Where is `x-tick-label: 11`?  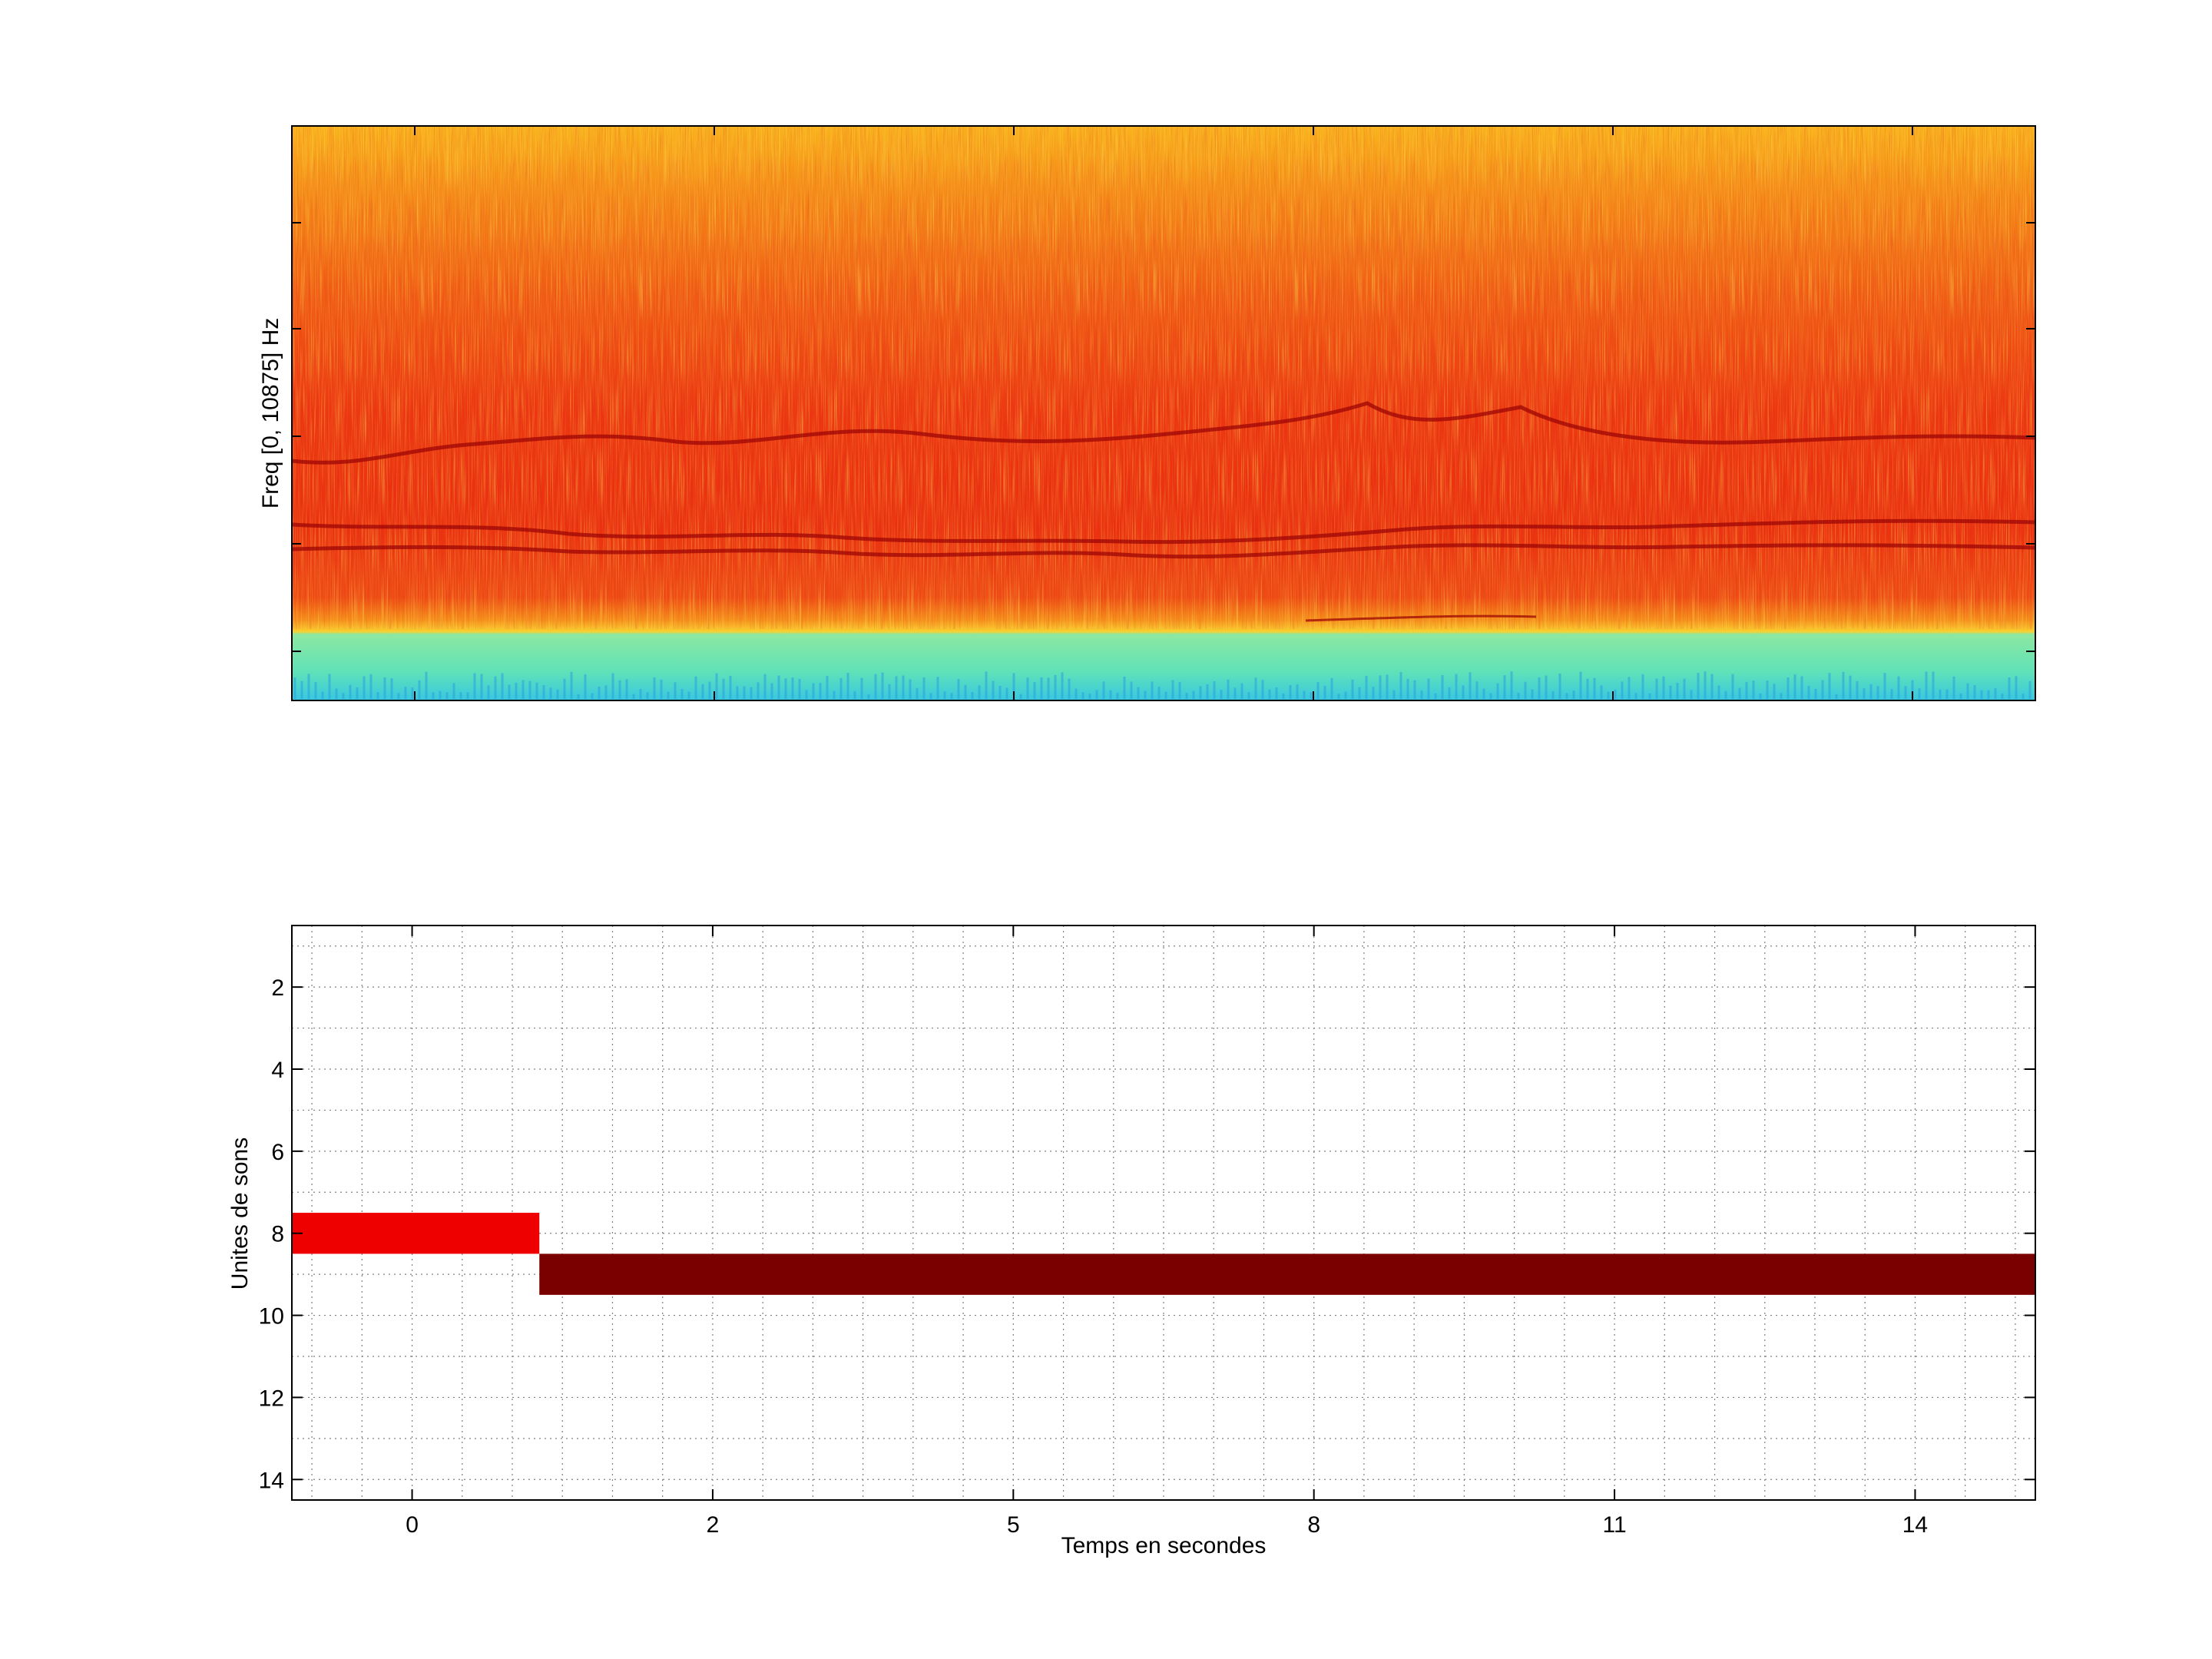
x-tick-label: 11 is located at coordinates (1614, 1525).